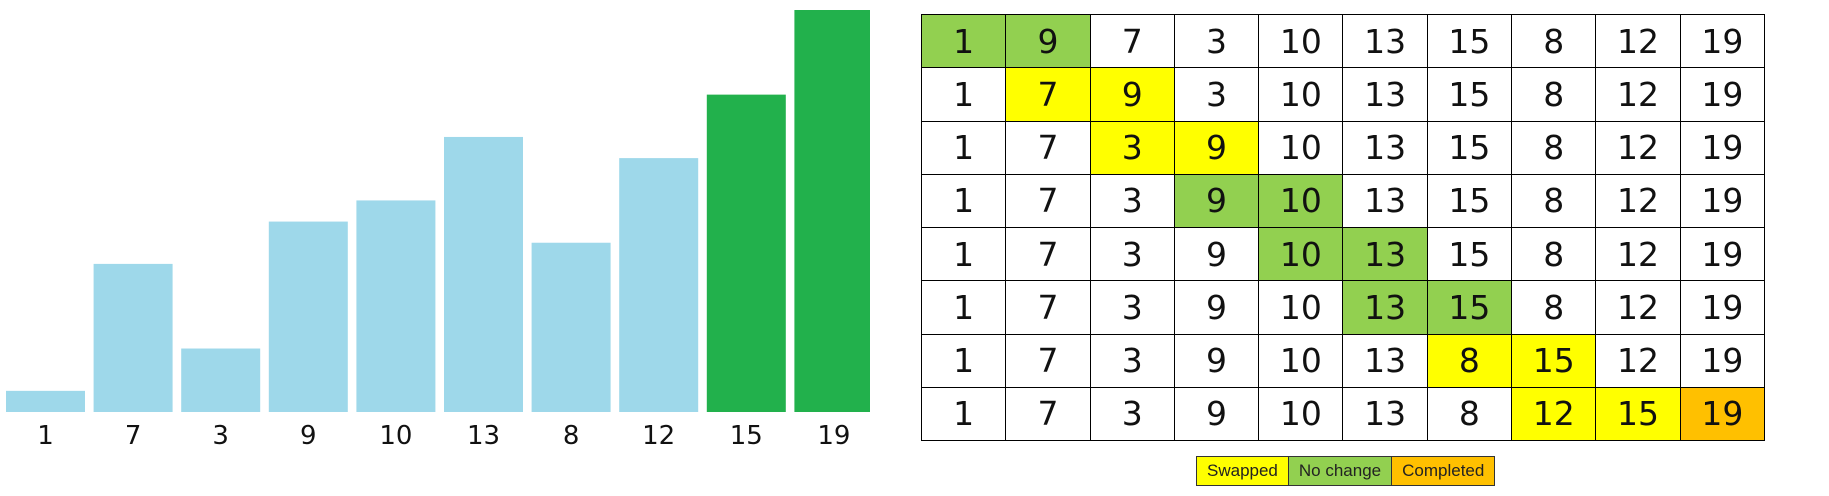 The image size is (1829, 496). I want to click on bar-tick-label: 13, so click(483, 436).